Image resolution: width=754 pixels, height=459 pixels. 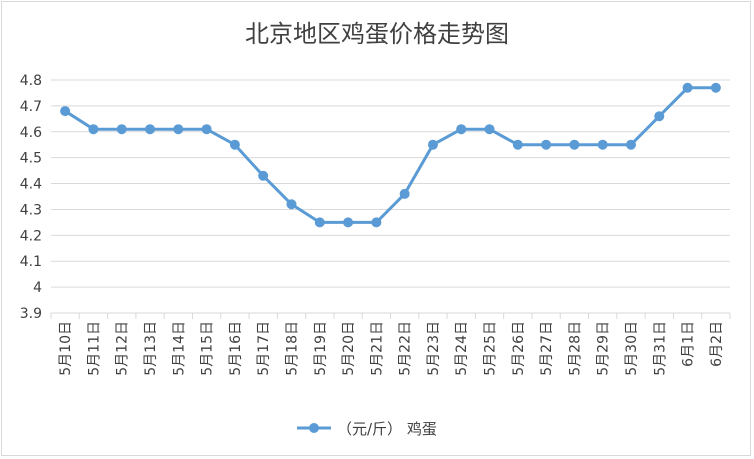 I want to click on chart-title: 北京地区鸡蛋价格走势图, so click(x=377, y=34).